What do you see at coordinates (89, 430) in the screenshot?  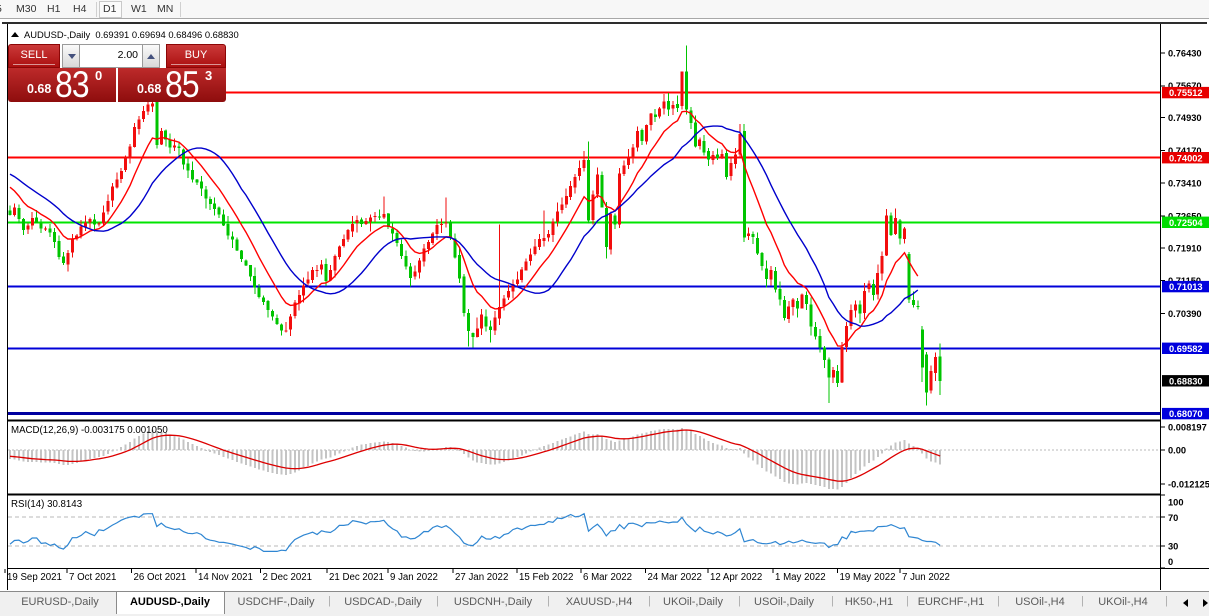 I see `svg-text:MACD(12,26,9) -0.003175 0.0010: MACD(12,26,9) -0.003175 0.001050` at bounding box center [89, 430].